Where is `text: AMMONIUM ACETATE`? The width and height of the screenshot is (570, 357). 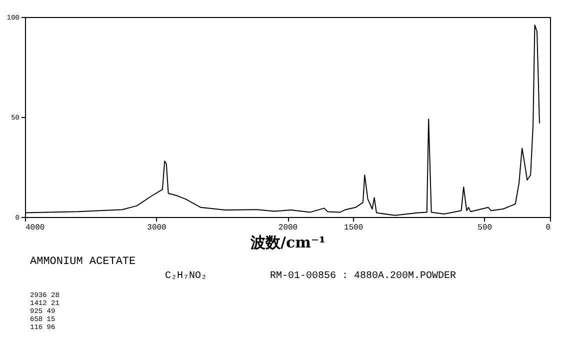
text: AMMONIUM ACETATE is located at coordinates (83, 262).